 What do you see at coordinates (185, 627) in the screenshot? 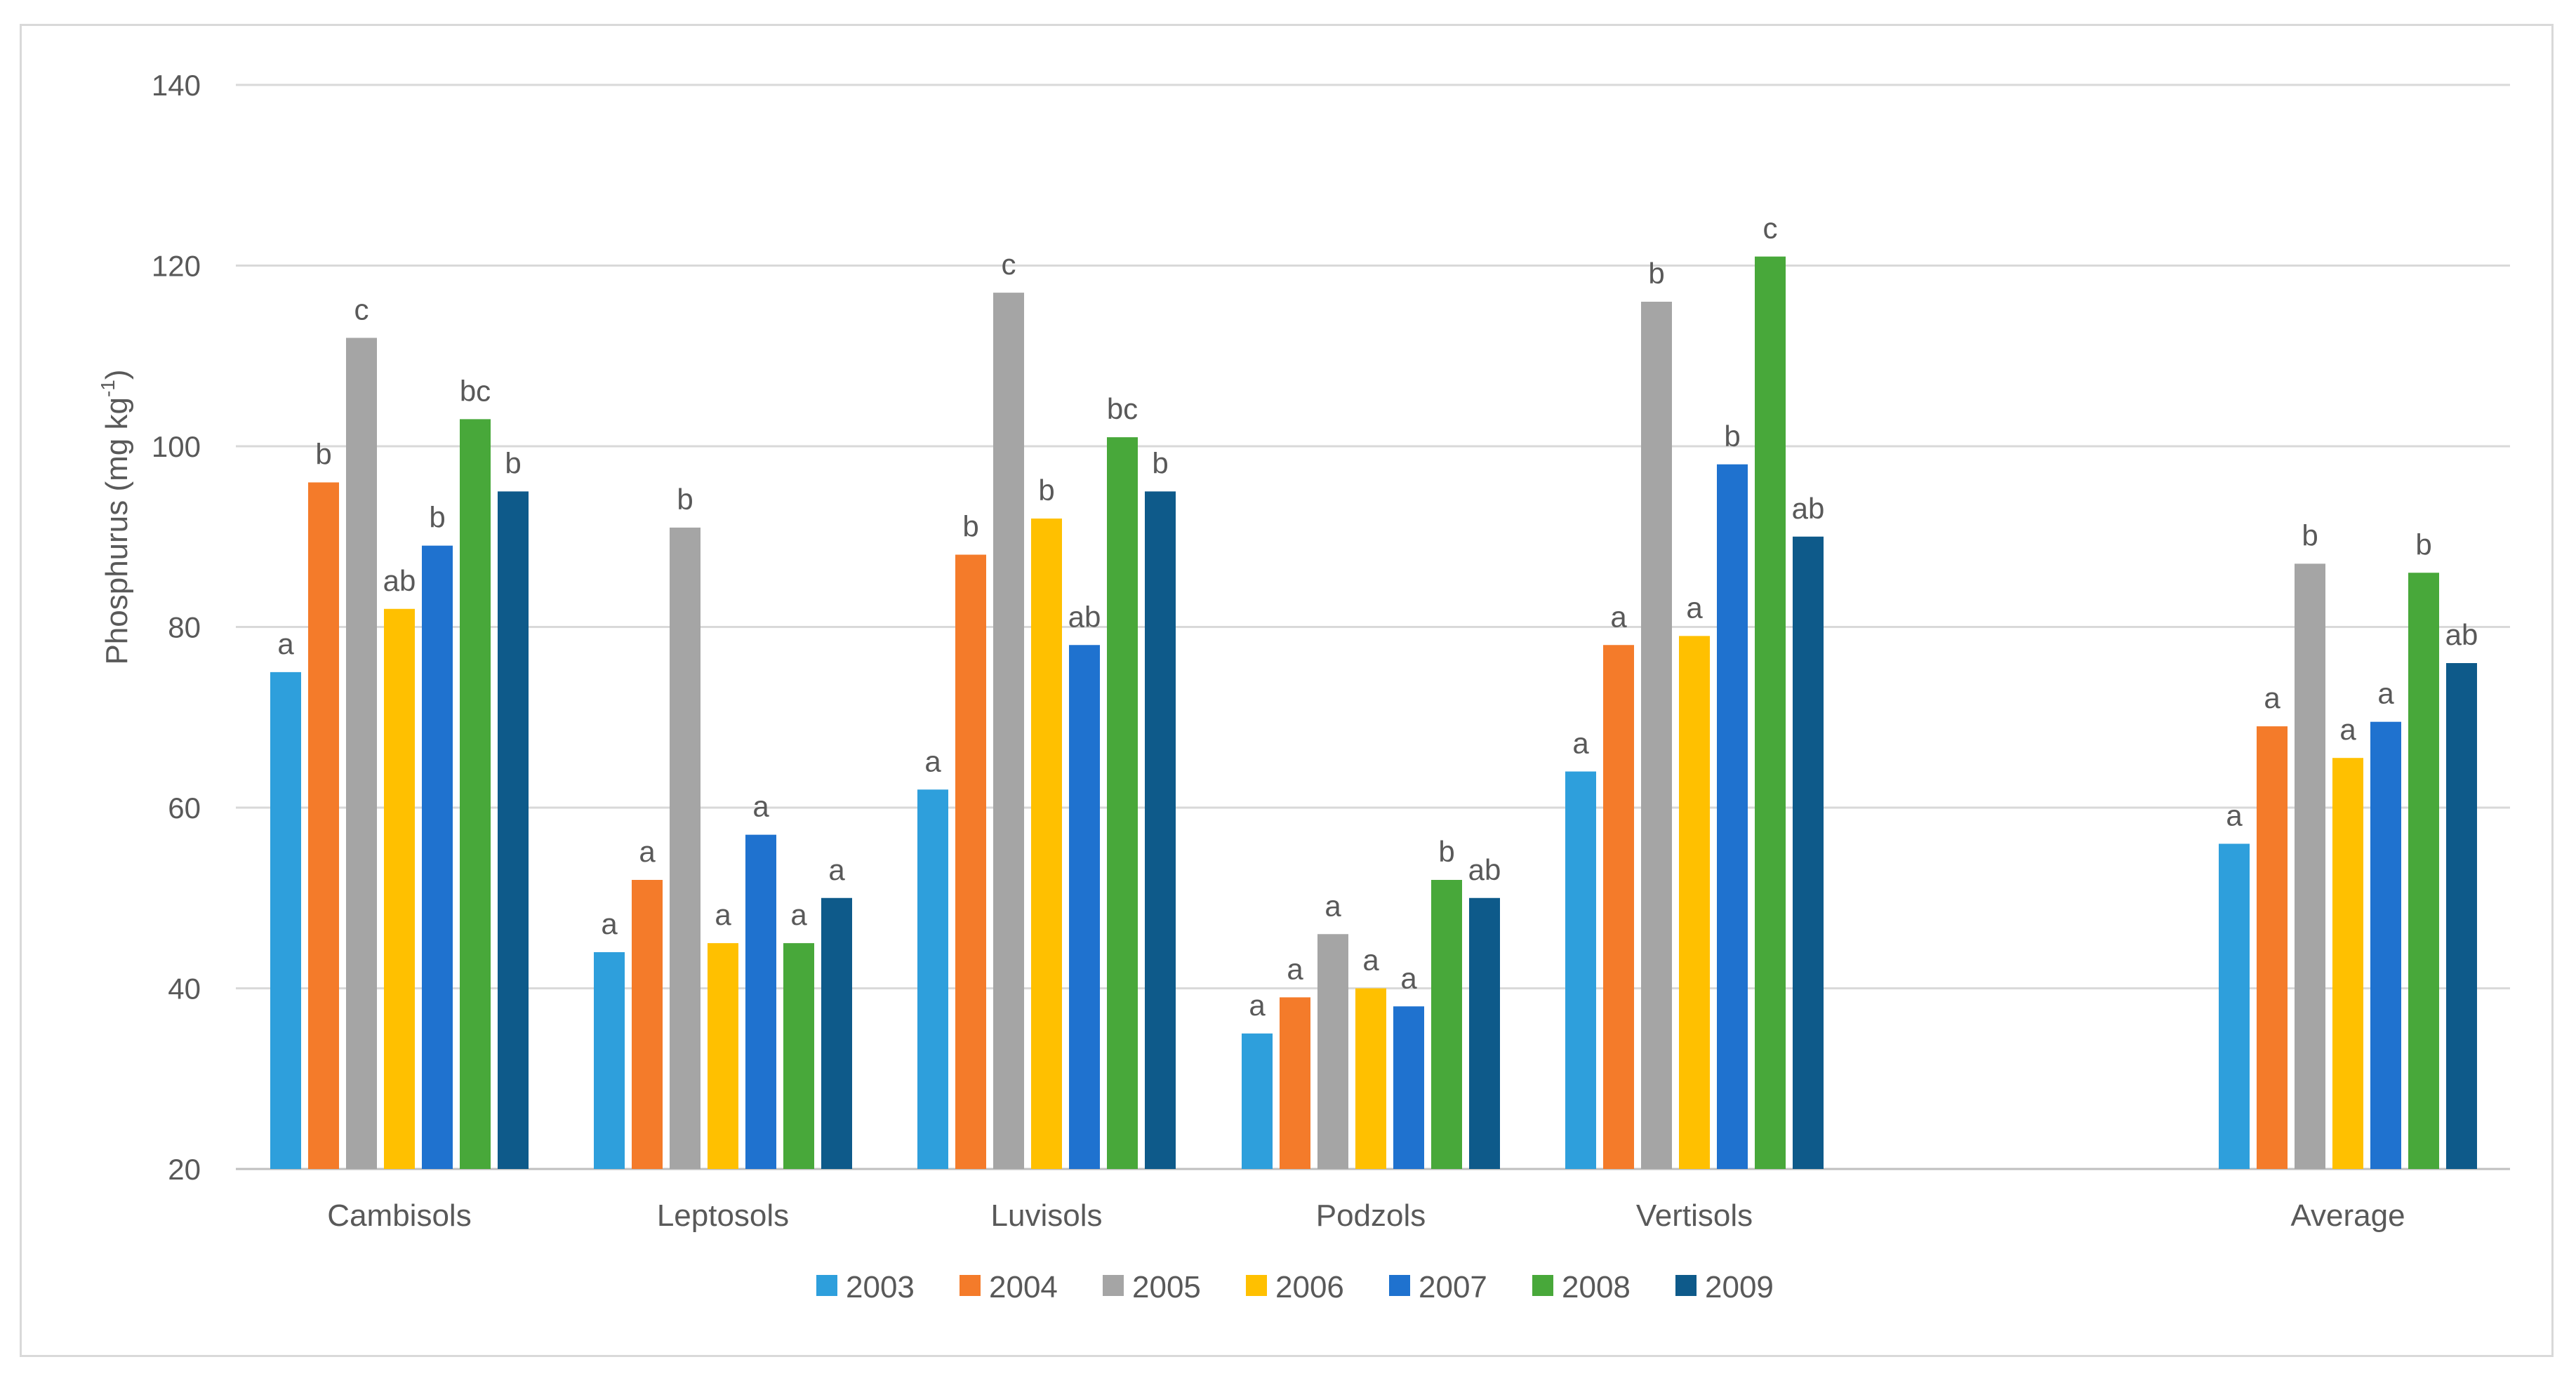
I see `y-tick-label: 80` at bounding box center [185, 627].